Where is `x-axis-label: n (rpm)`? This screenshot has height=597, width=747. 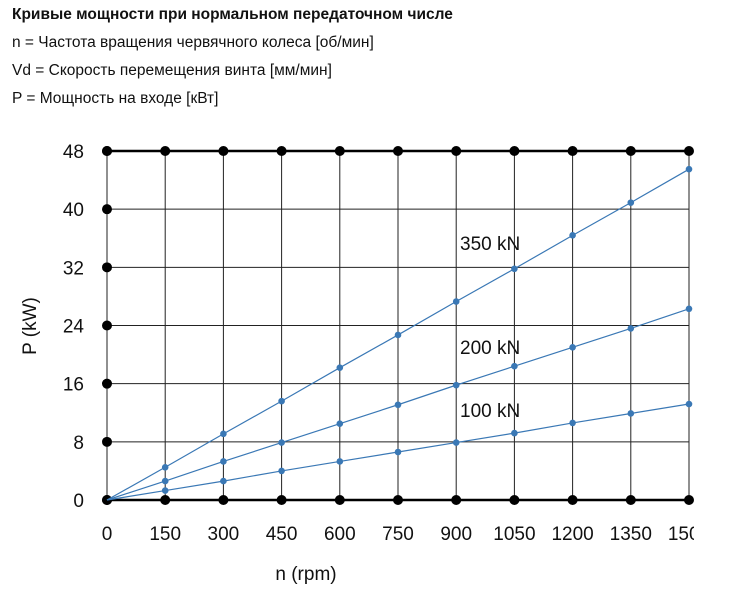
x-axis-label: n (rpm) is located at coordinates (305, 574).